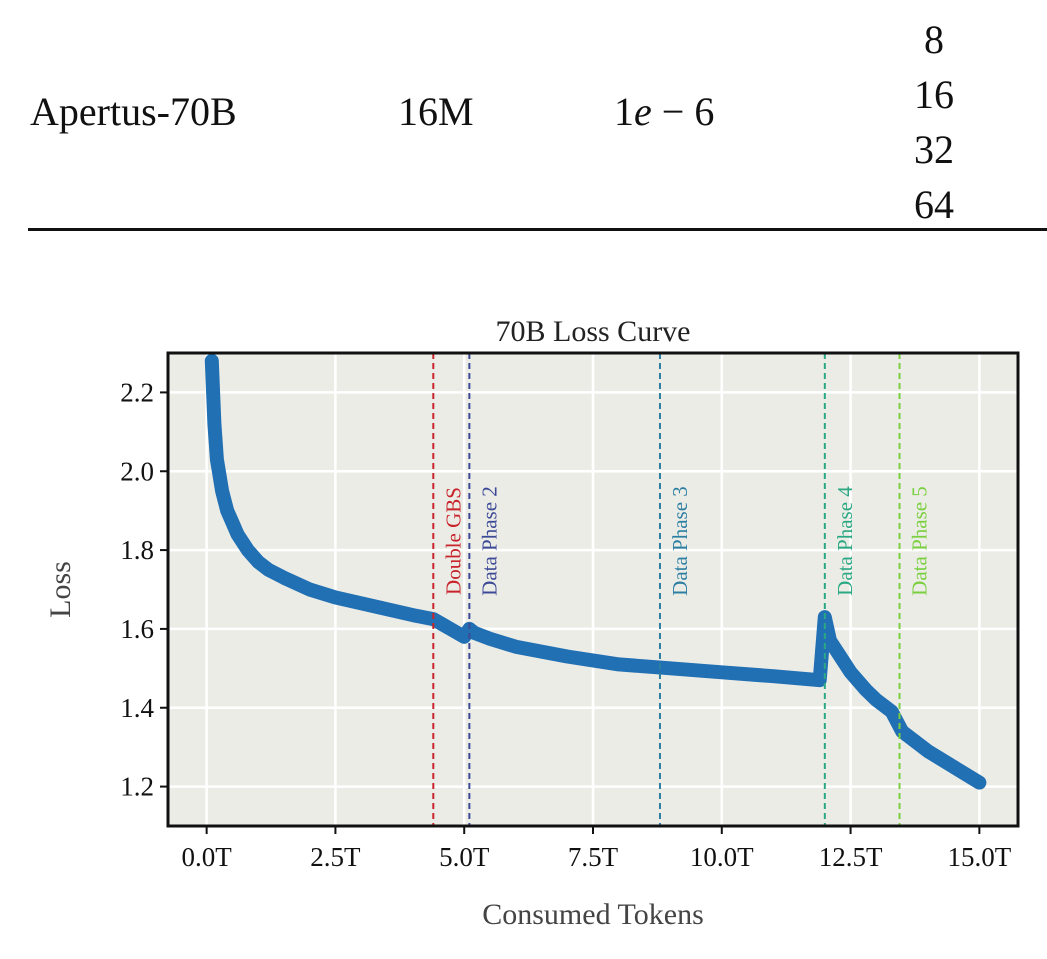  What do you see at coordinates (934, 122) in the screenshot?
I see `value-stack-cell: 8 16 32 64` at bounding box center [934, 122].